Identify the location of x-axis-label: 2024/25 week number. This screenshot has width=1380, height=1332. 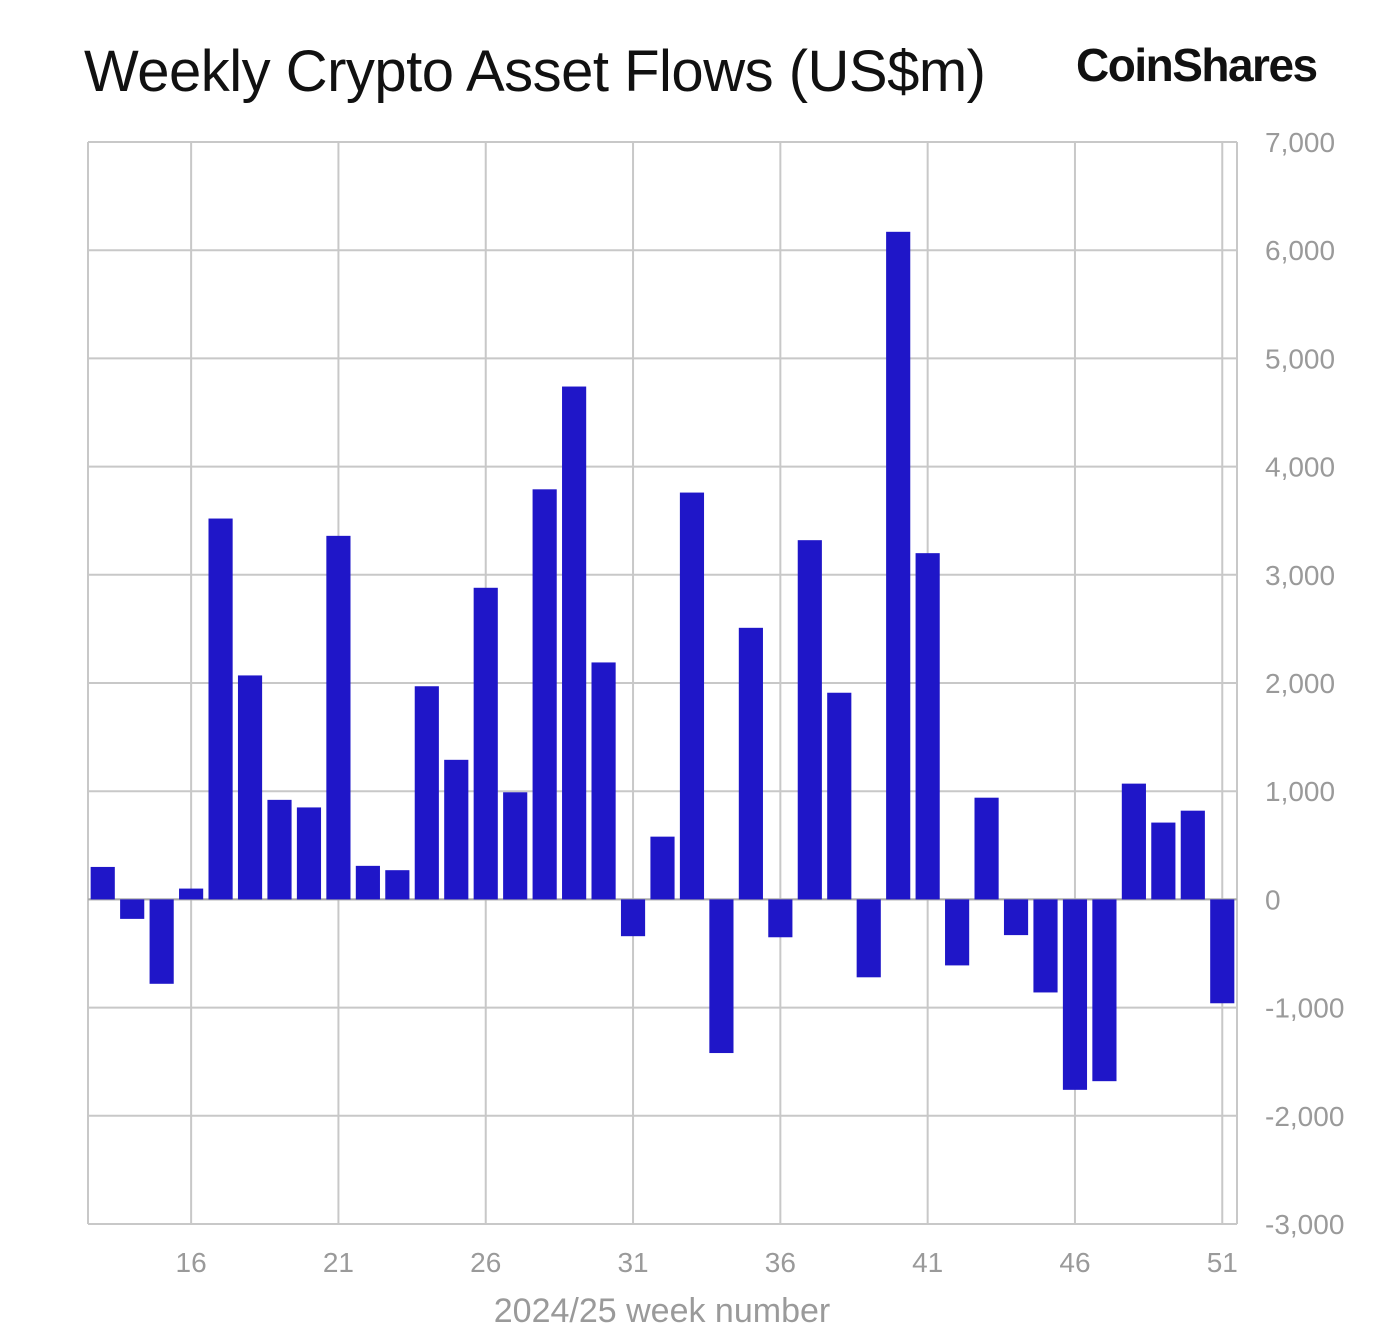
(662, 1311).